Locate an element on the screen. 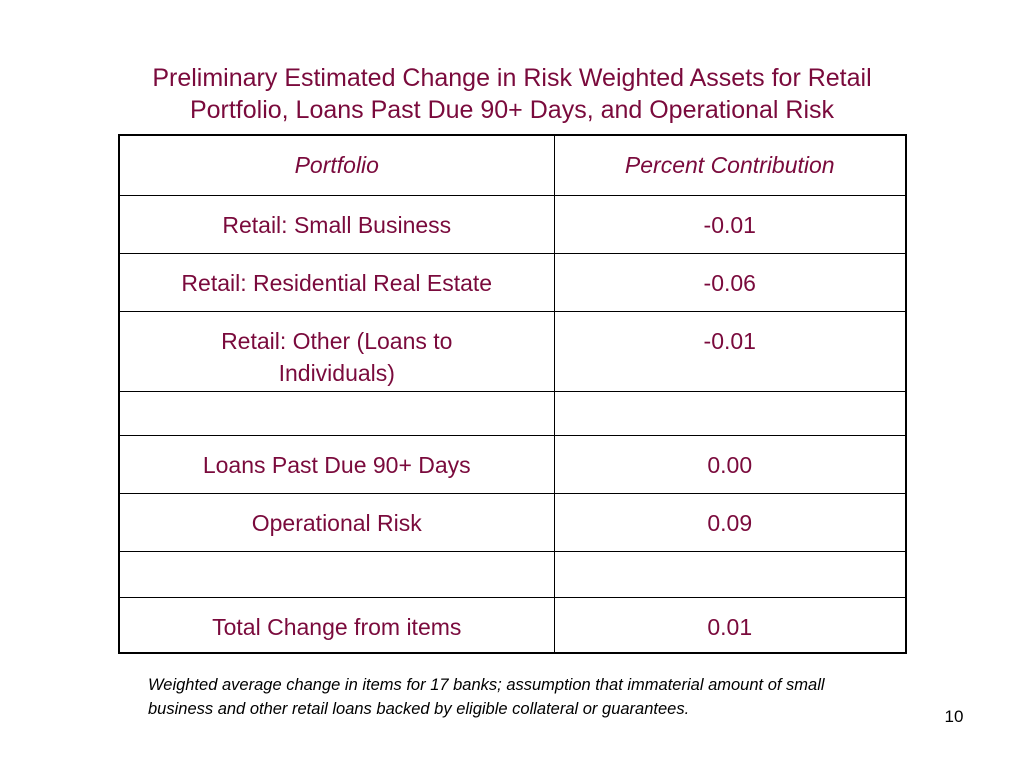 This screenshot has width=1024, height=768. table-header-row: Portfolio Percent Contribution is located at coordinates (512, 165).